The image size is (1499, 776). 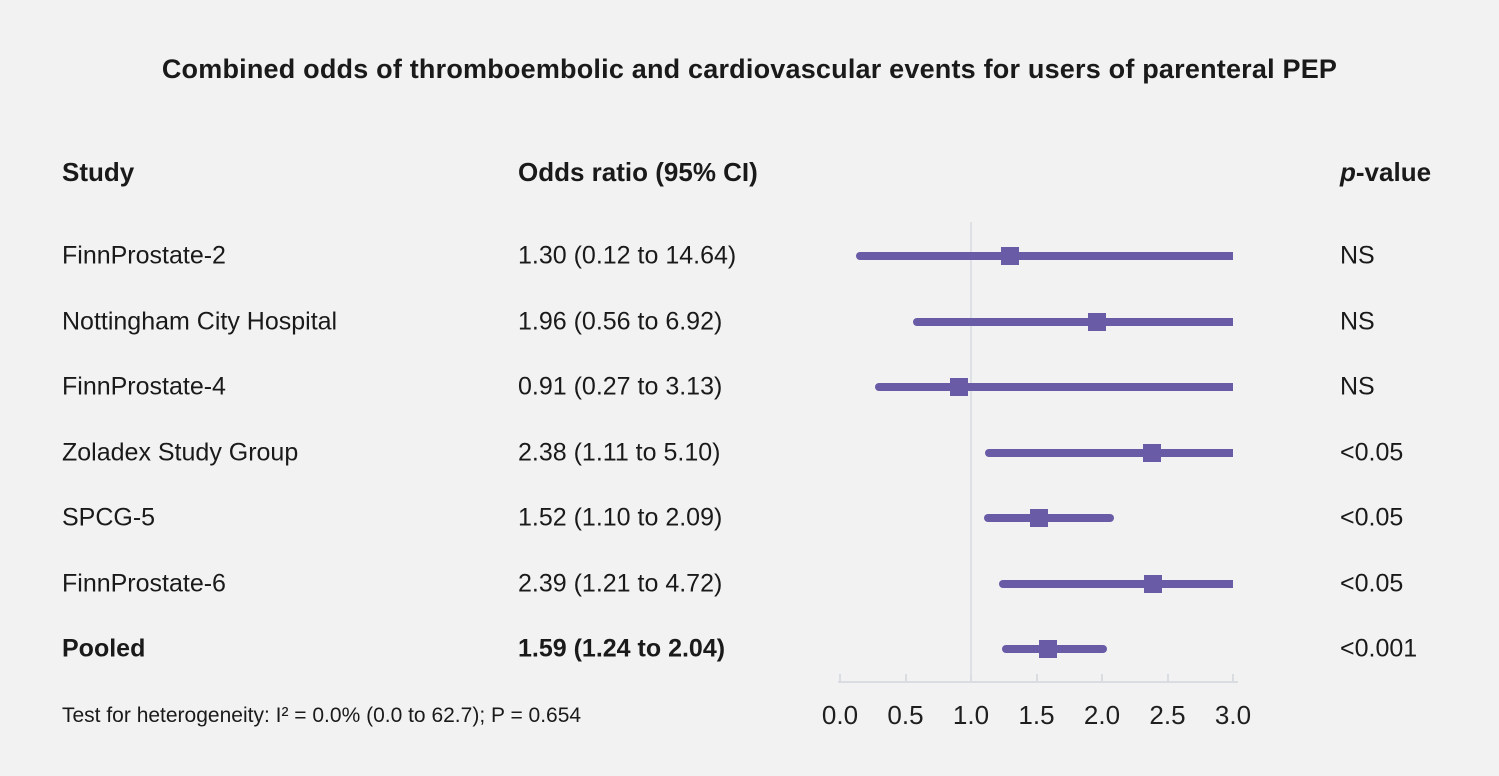 What do you see at coordinates (971, 715) in the screenshot?
I see `x-axis-tick-label: 1.0` at bounding box center [971, 715].